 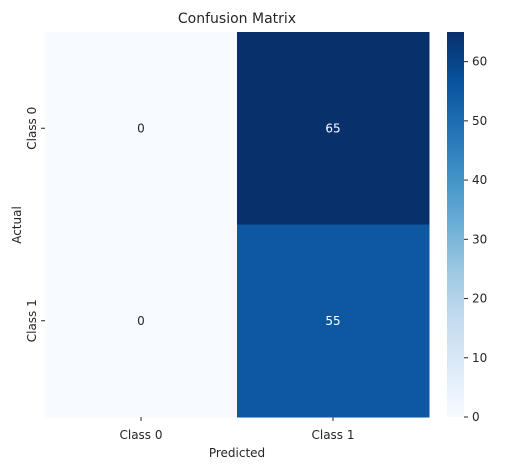 What do you see at coordinates (32, 128) in the screenshot?
I see `y-tick-label: Class 0` at bounding box center [32, 128].